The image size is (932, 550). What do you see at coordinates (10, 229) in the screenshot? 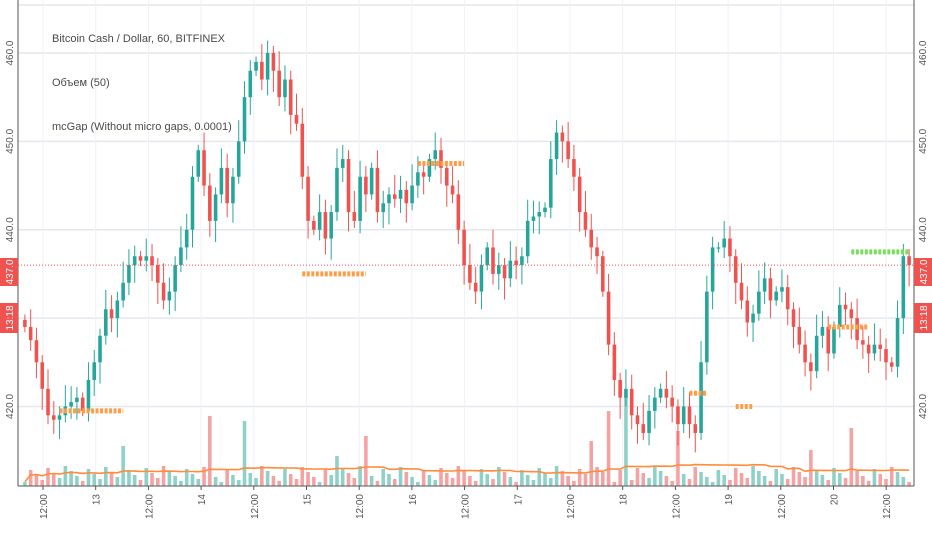
I see `y-tick-label: 440.0` at bounding box center [10, 229].